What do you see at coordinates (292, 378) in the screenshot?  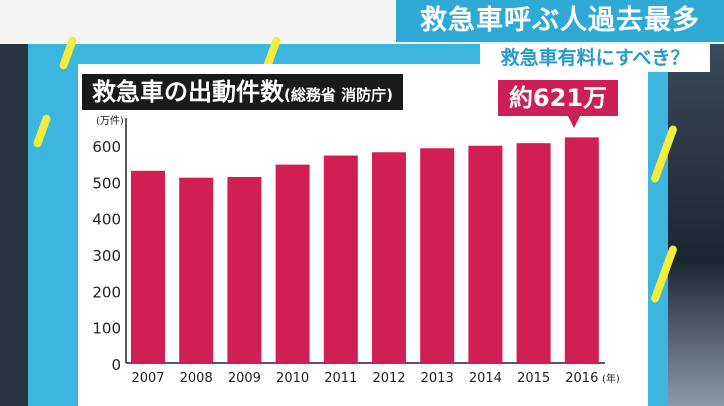 I see `x-tick-label: 2010` at bounding box center [292, 378].